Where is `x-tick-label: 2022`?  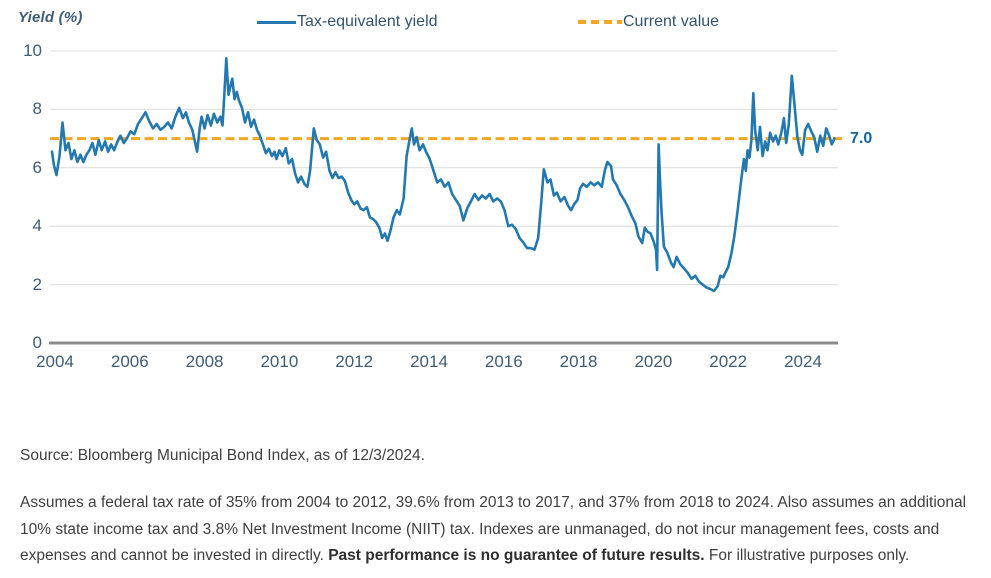 x-tick-label: 2022 is located at coordinates (728, 361).